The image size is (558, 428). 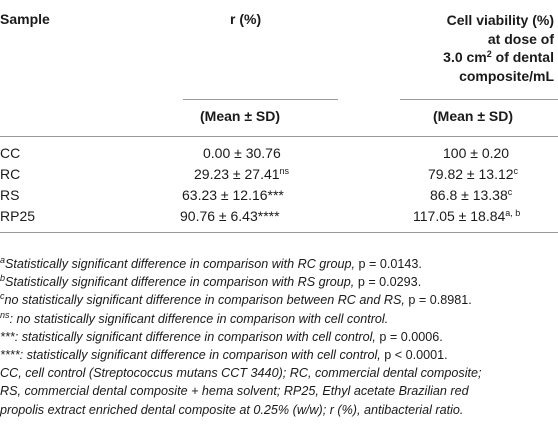 I want to click on header-viability-line1: Cell viability (%), so click(x=500, y=20).